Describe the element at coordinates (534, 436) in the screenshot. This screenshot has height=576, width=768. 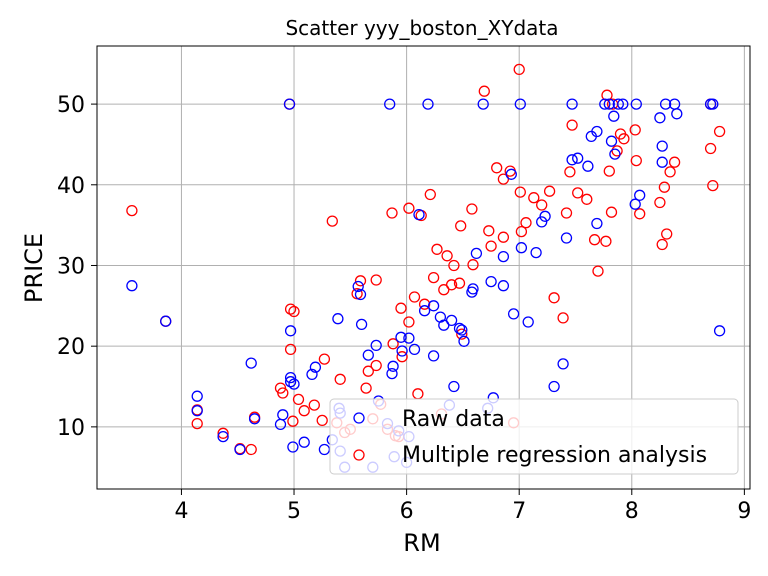
I see `legend: Raw data Multiple regression analysis` at that location.